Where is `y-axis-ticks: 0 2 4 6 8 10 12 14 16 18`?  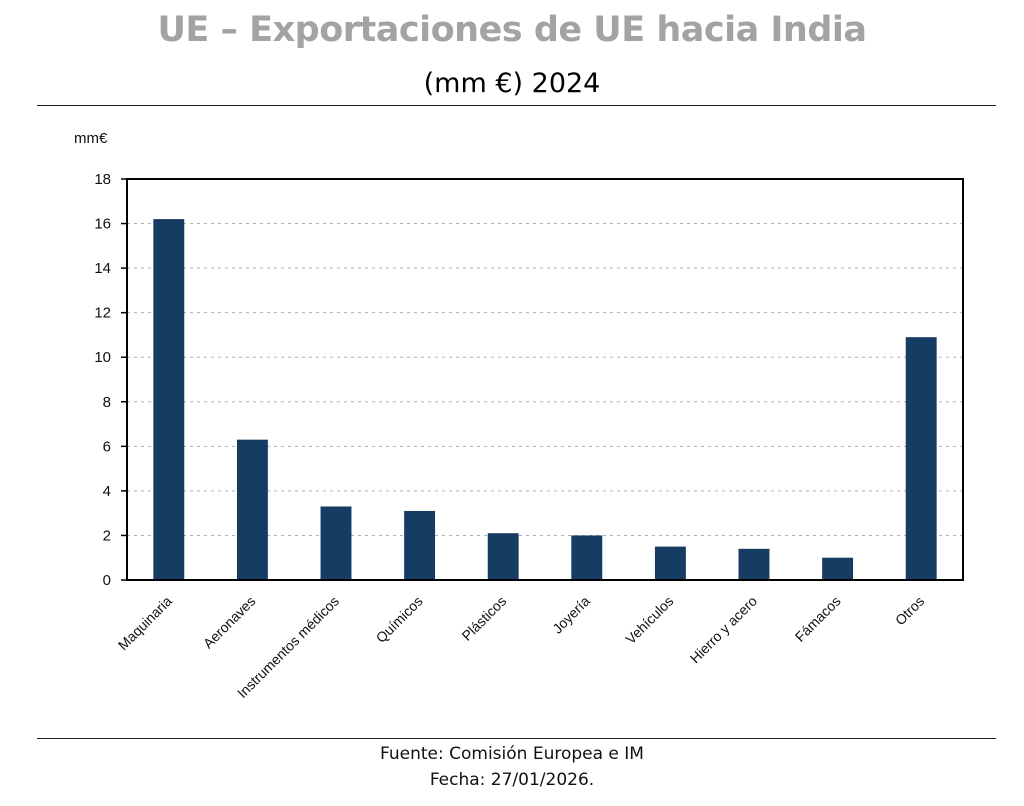
y-axis-ticks: 0 2 4 6 8 10 12 14 16 18 is located at coordinates (110, 380).